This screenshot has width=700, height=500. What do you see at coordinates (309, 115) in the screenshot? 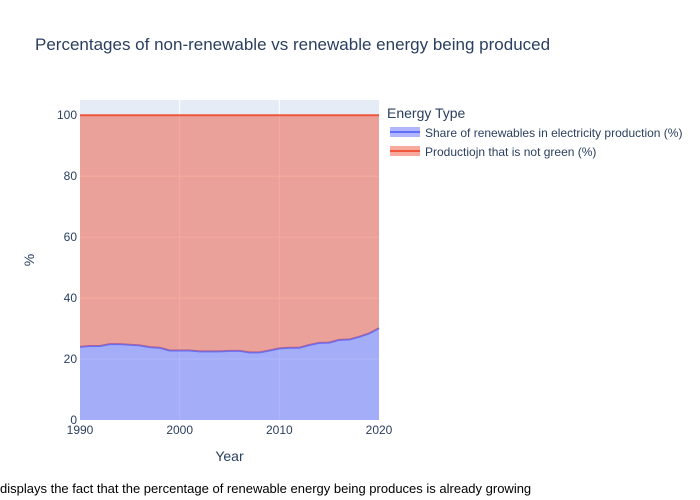
I see `data-point-not-green-2013` at bounding box center [309, 115].